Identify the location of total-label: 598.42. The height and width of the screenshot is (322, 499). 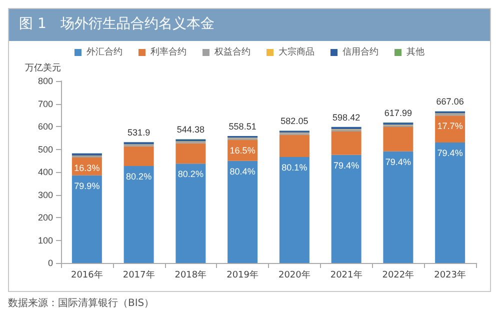
(346, 117).